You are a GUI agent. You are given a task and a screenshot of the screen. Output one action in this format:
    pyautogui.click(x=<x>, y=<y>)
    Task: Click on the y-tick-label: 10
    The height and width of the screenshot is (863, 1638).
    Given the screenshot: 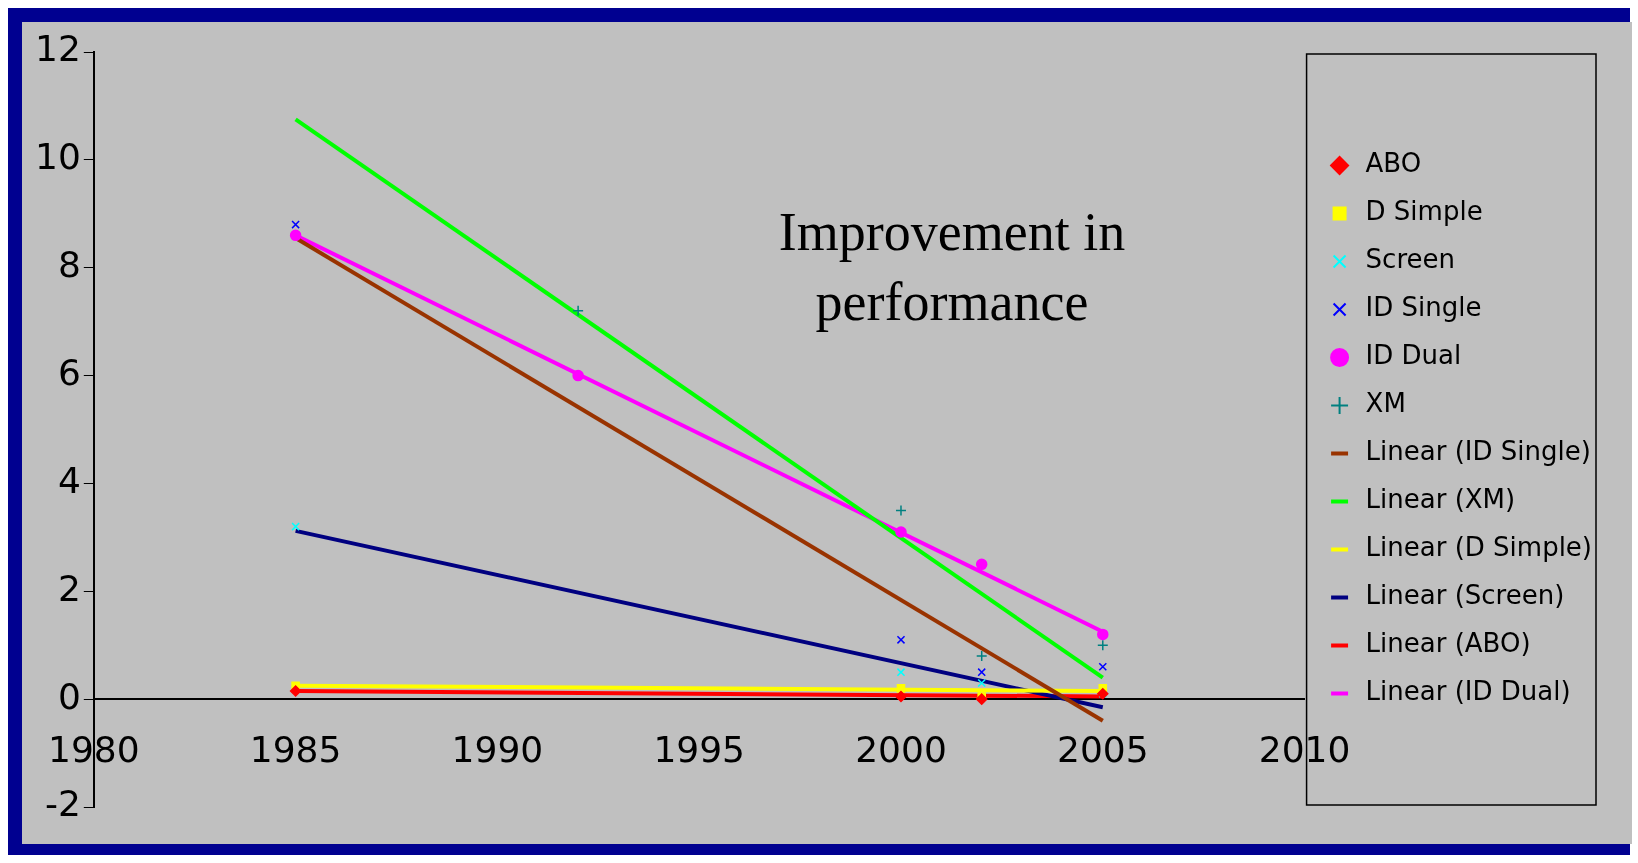 What is the action you would take?
    pyautogui.click(x=58, y=157)
    